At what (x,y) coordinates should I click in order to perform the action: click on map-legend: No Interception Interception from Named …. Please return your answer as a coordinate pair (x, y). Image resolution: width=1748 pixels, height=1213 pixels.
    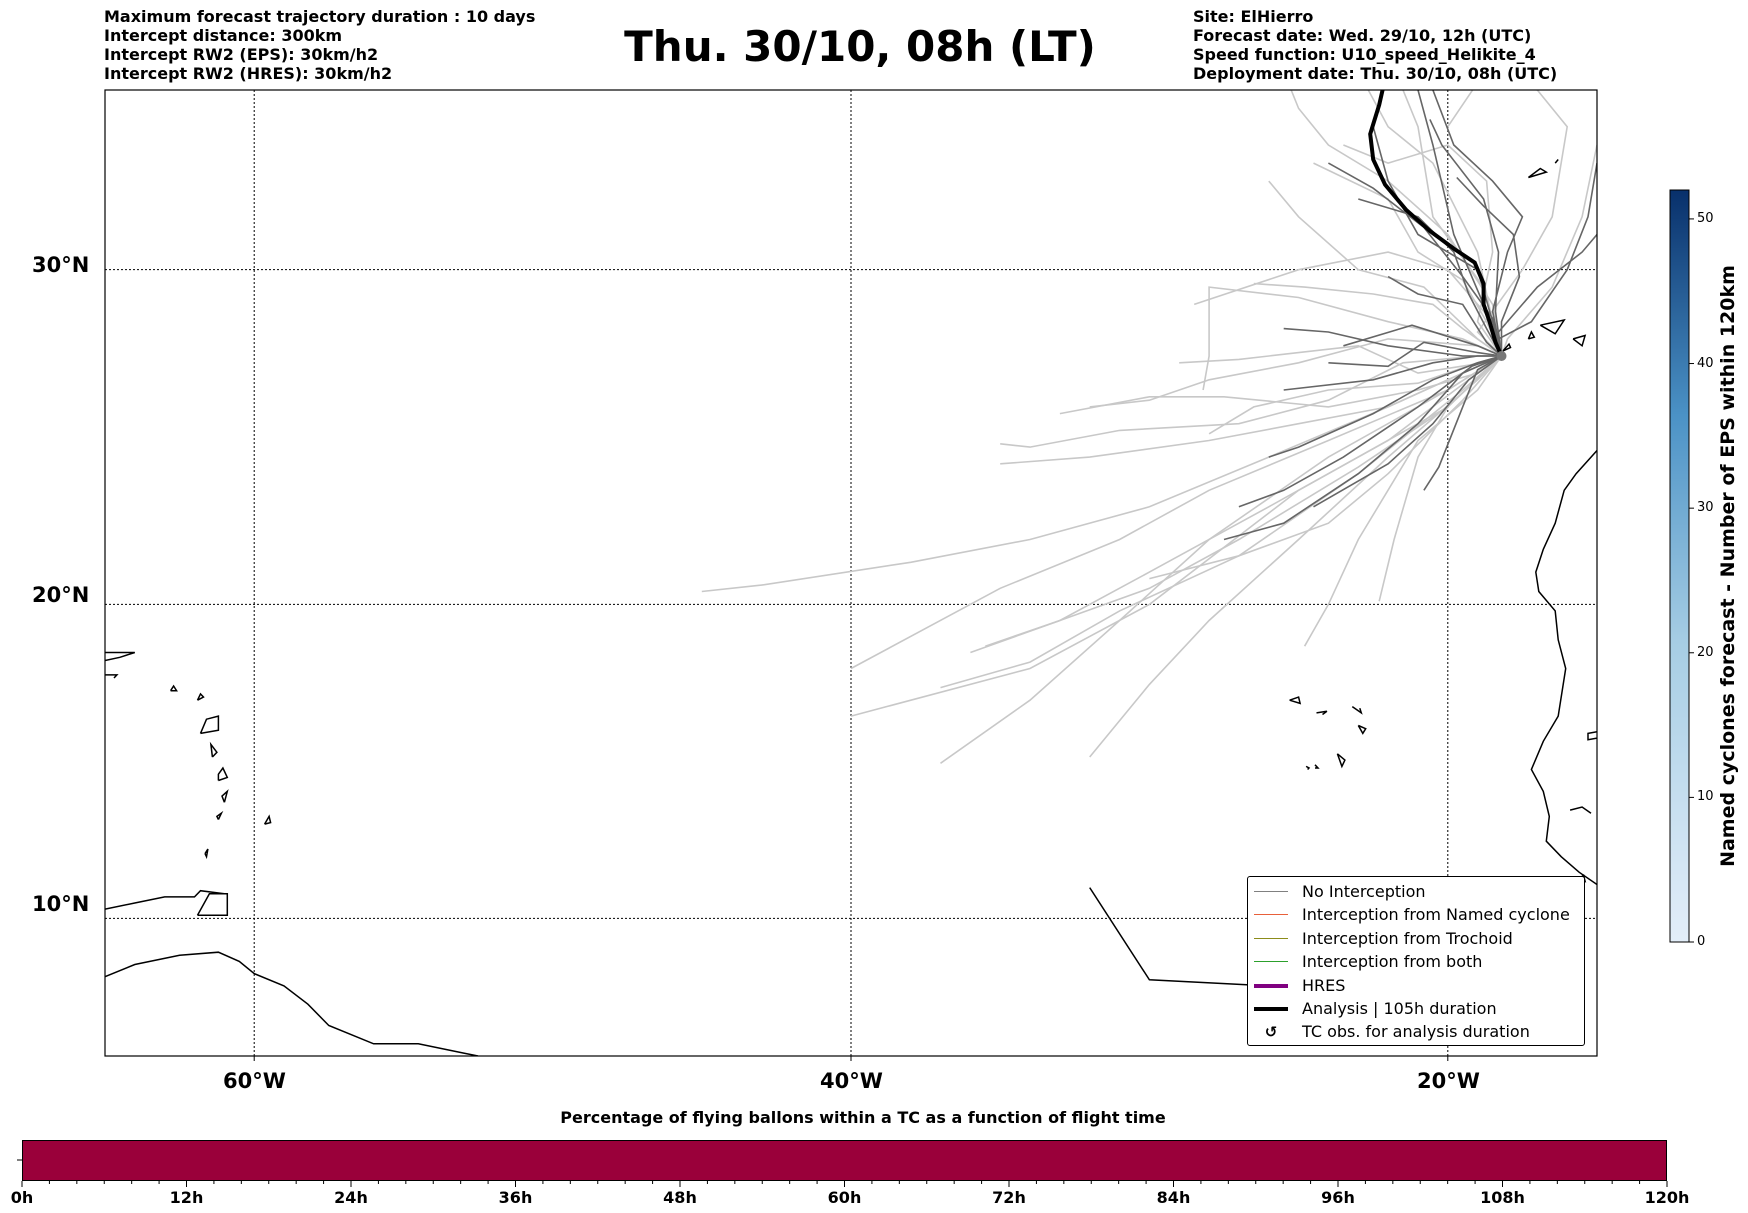
    Looking at the image, I should click on (1416, 961).